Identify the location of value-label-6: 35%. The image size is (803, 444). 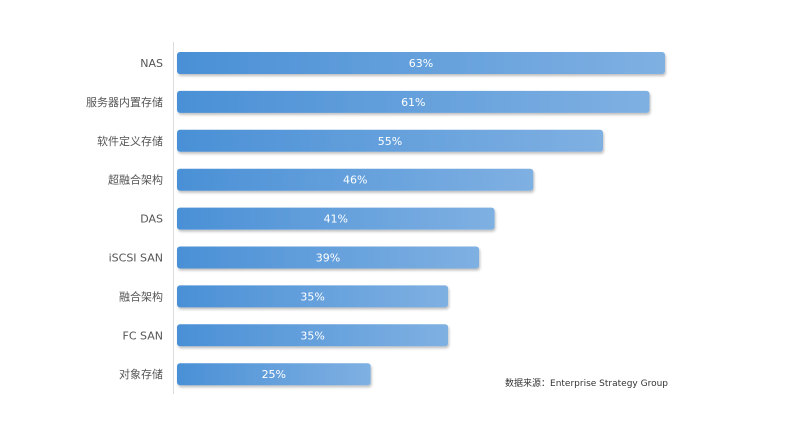
(312, 296).